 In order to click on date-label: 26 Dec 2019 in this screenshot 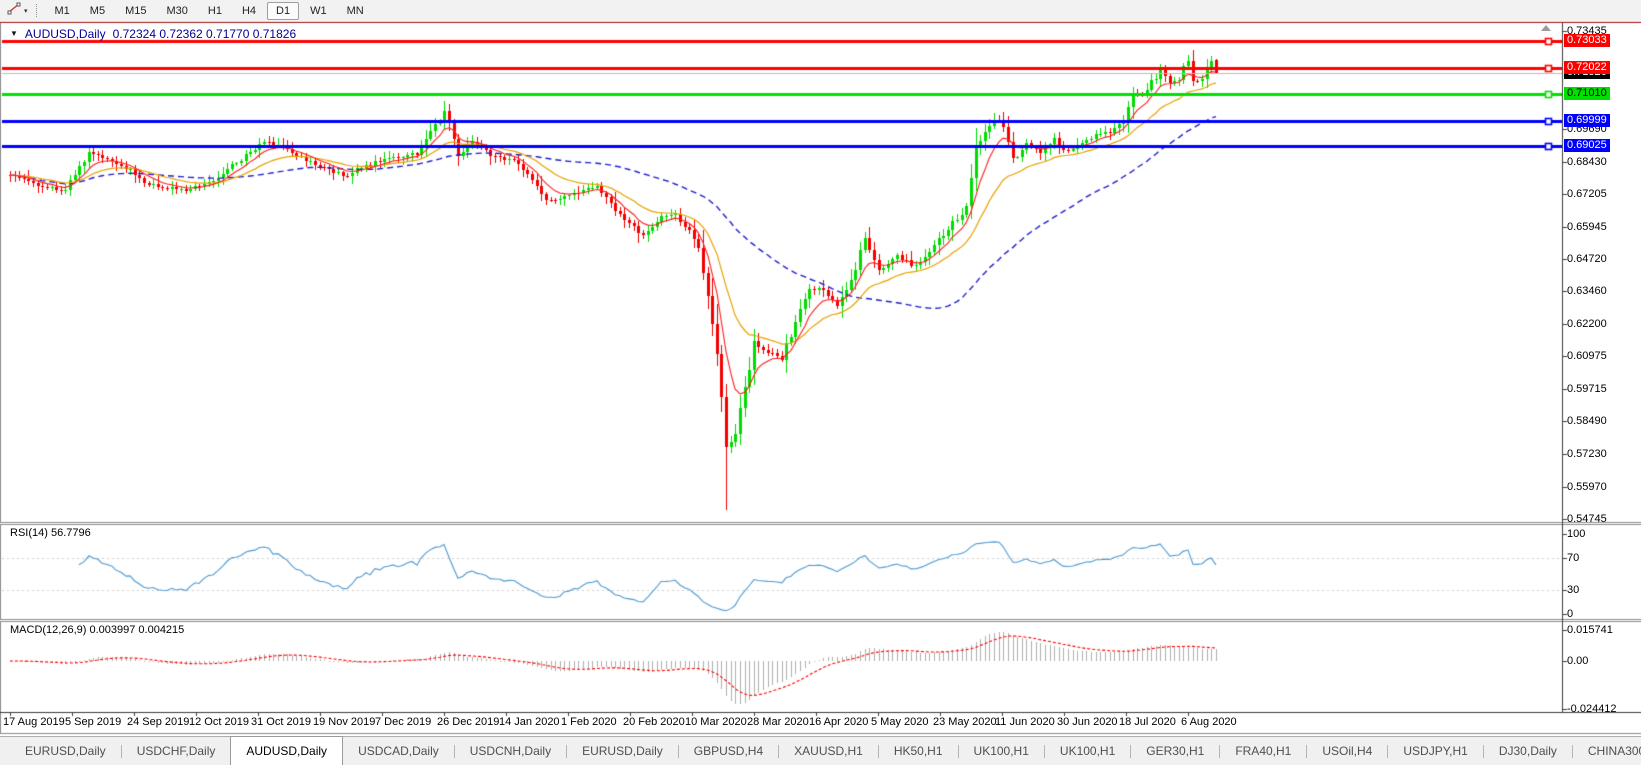, I will do `click(468, 722)`.